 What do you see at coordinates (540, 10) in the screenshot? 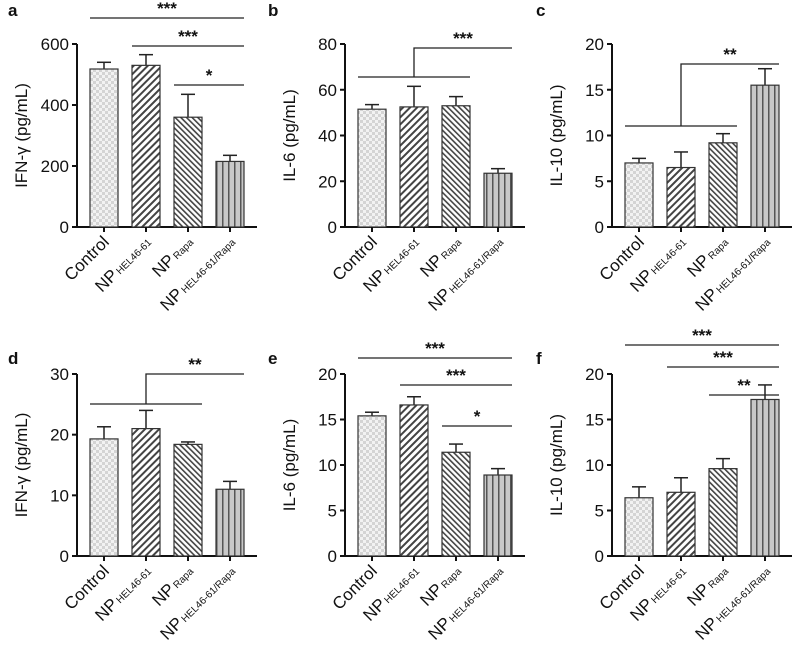
I see `panel-letter: c` at bounding box center [540, 10].